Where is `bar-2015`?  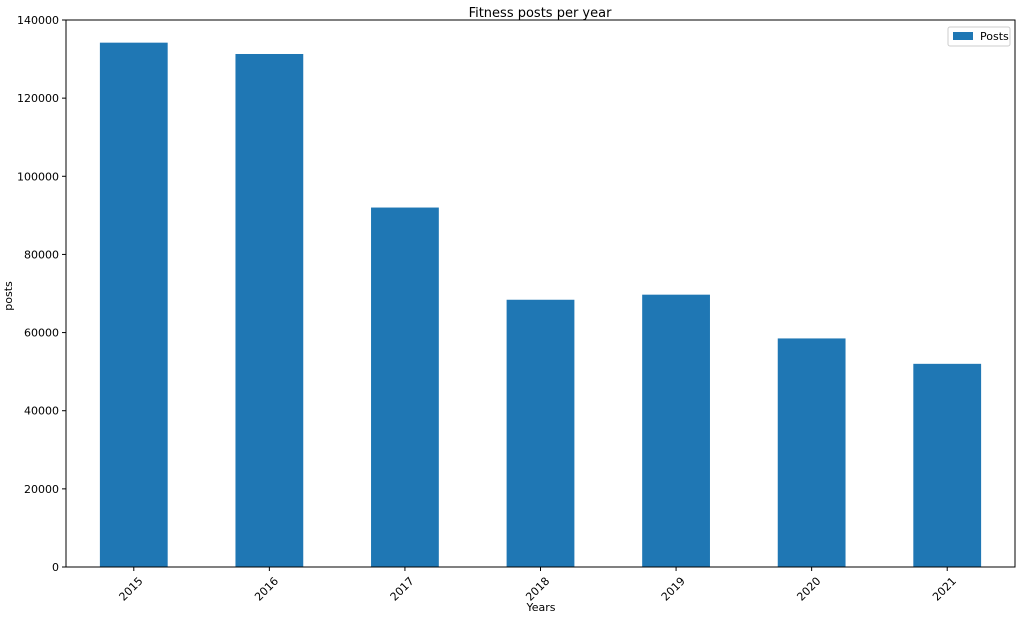
bar-2015 is located at coordinates (133, 304).